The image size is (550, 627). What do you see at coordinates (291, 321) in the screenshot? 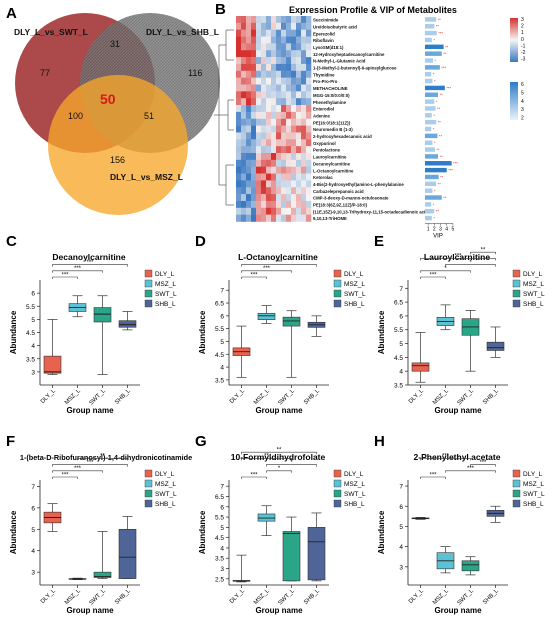
I see `box-swt_l` at bounding box center [291, 321].